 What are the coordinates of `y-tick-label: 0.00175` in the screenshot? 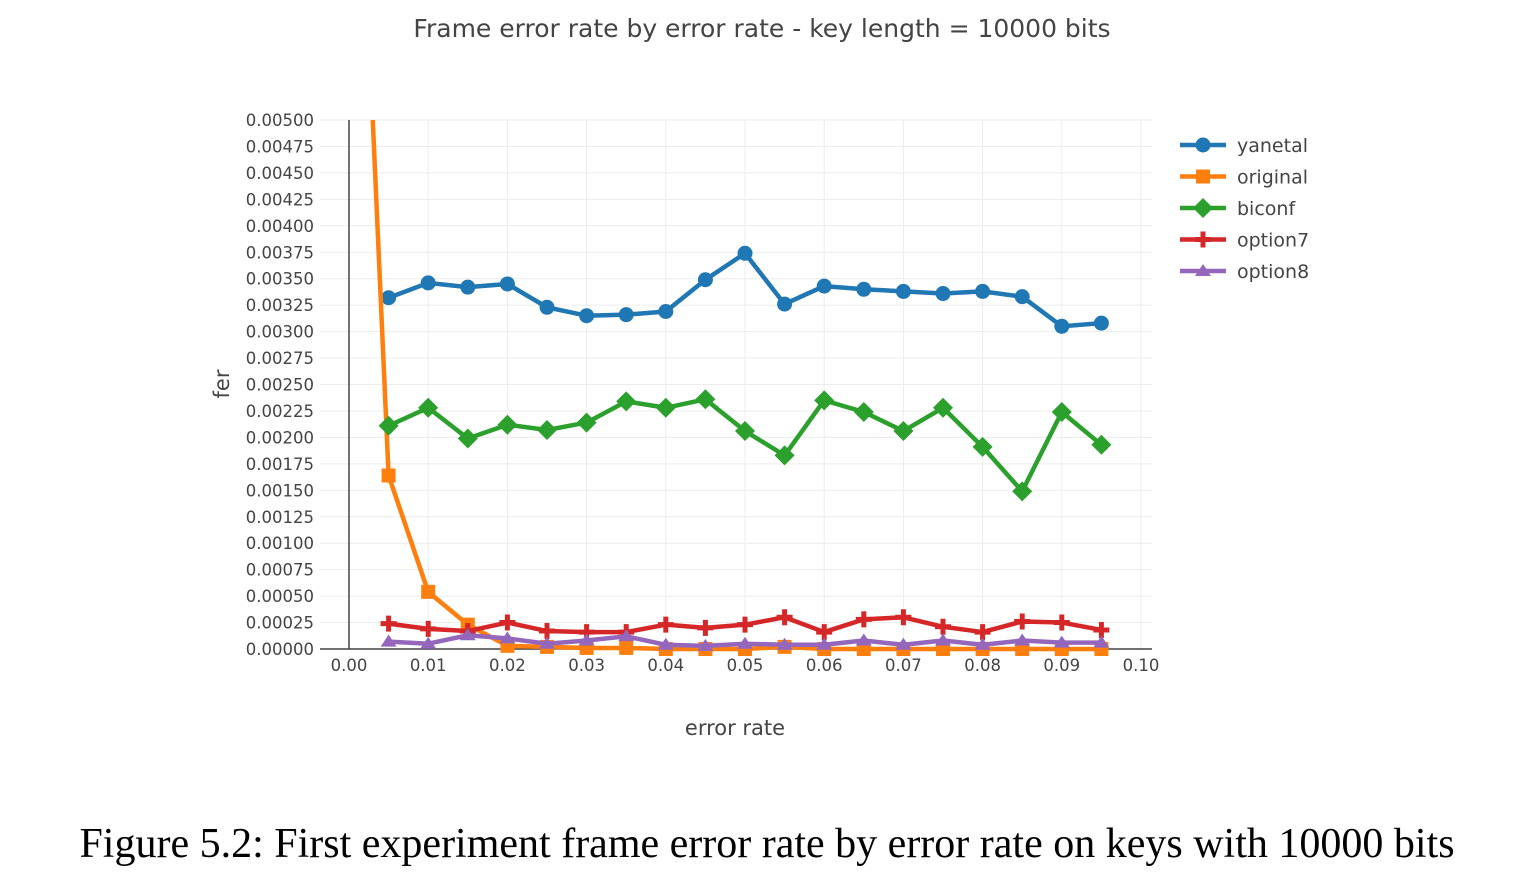 It's located at (280, 464).